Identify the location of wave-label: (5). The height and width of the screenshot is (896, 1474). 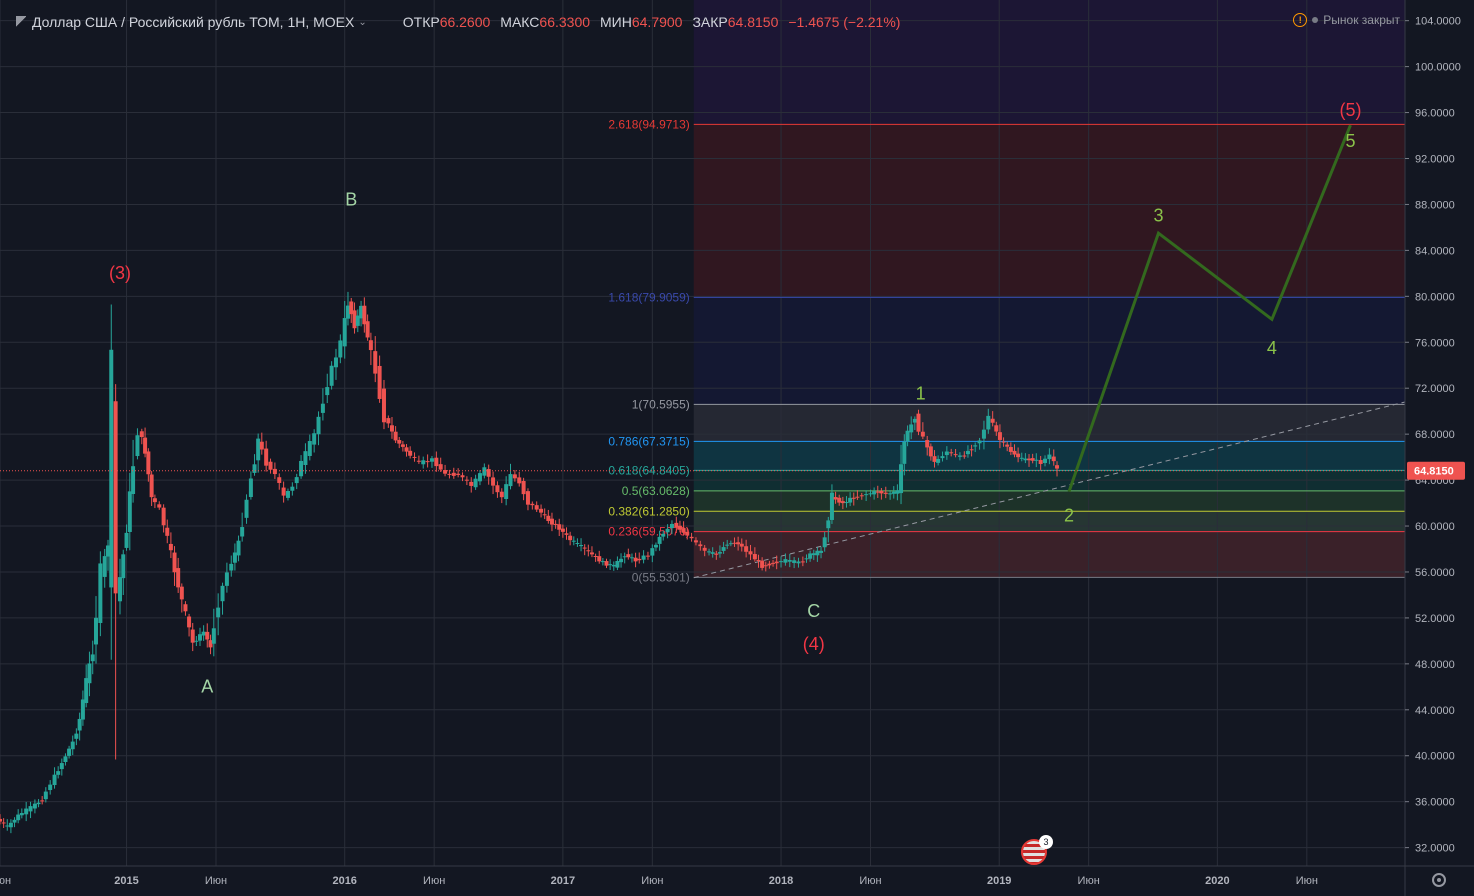
(1350, 110).